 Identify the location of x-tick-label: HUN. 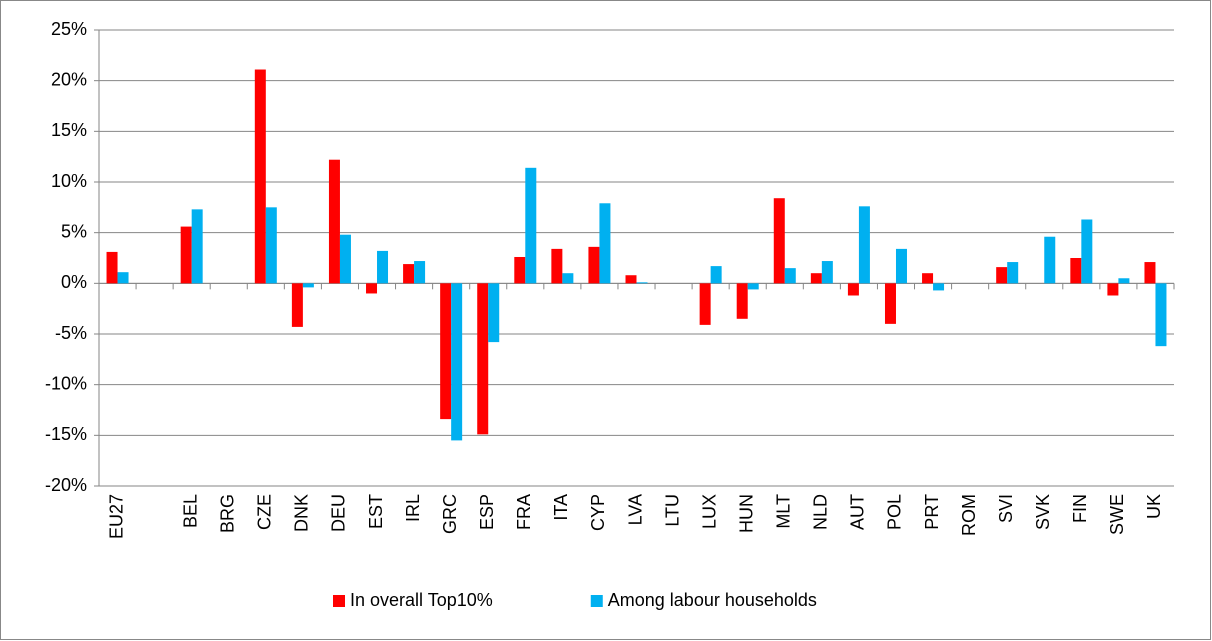
(746, 513).